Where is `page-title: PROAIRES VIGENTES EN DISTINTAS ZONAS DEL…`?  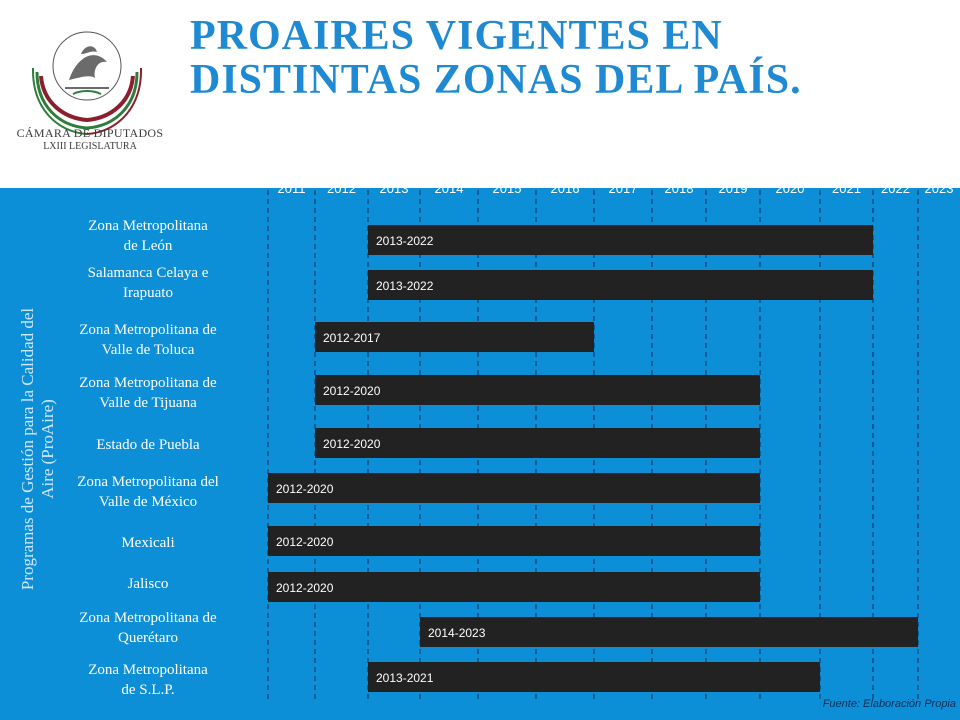 page-title: PROAIRES VIGENTES EN DISTINTAS ZONAS DEL… is located at coordinates (496, 58).